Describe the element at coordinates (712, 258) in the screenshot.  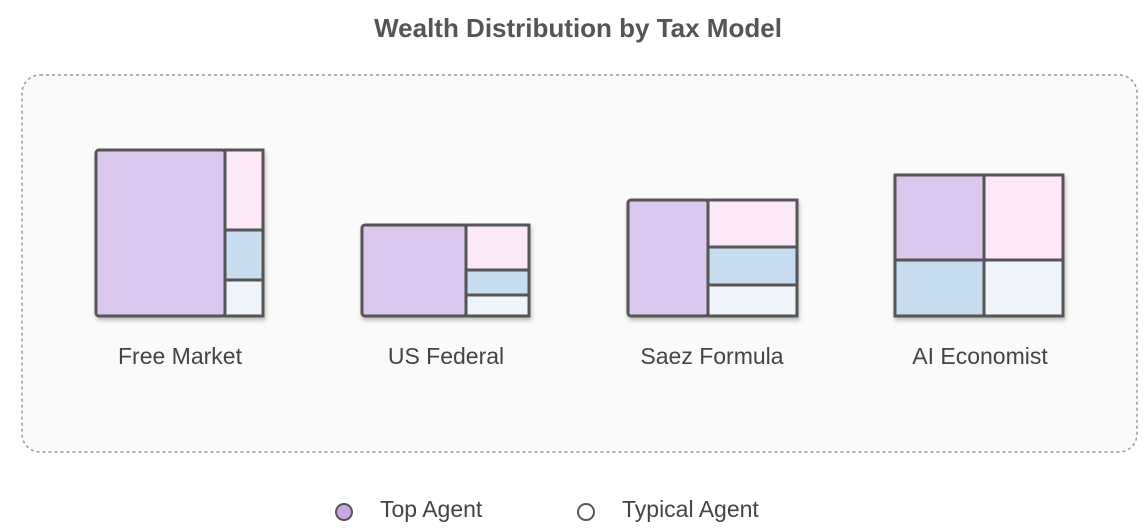
I see `saez-formula-box` at that location.